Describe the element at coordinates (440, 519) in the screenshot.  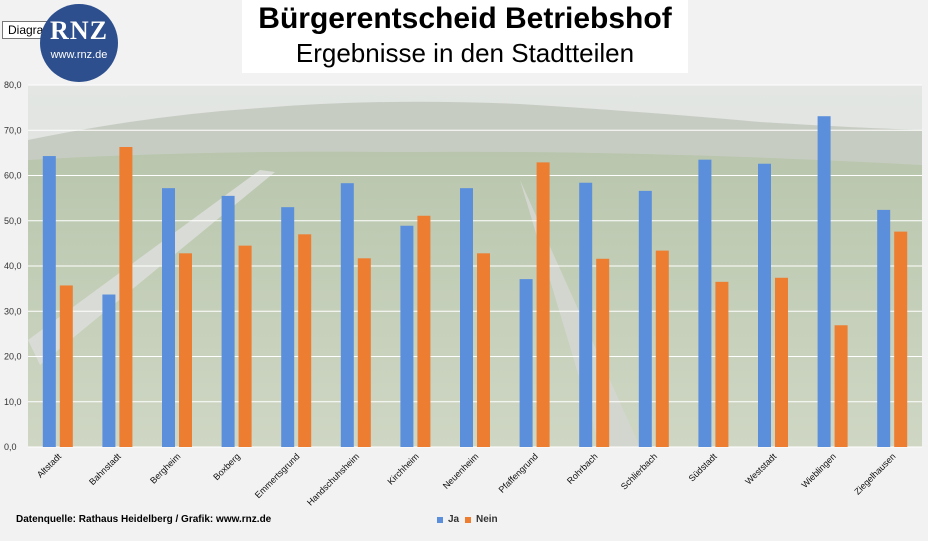
I see `legend-swatch-ja` at that location.